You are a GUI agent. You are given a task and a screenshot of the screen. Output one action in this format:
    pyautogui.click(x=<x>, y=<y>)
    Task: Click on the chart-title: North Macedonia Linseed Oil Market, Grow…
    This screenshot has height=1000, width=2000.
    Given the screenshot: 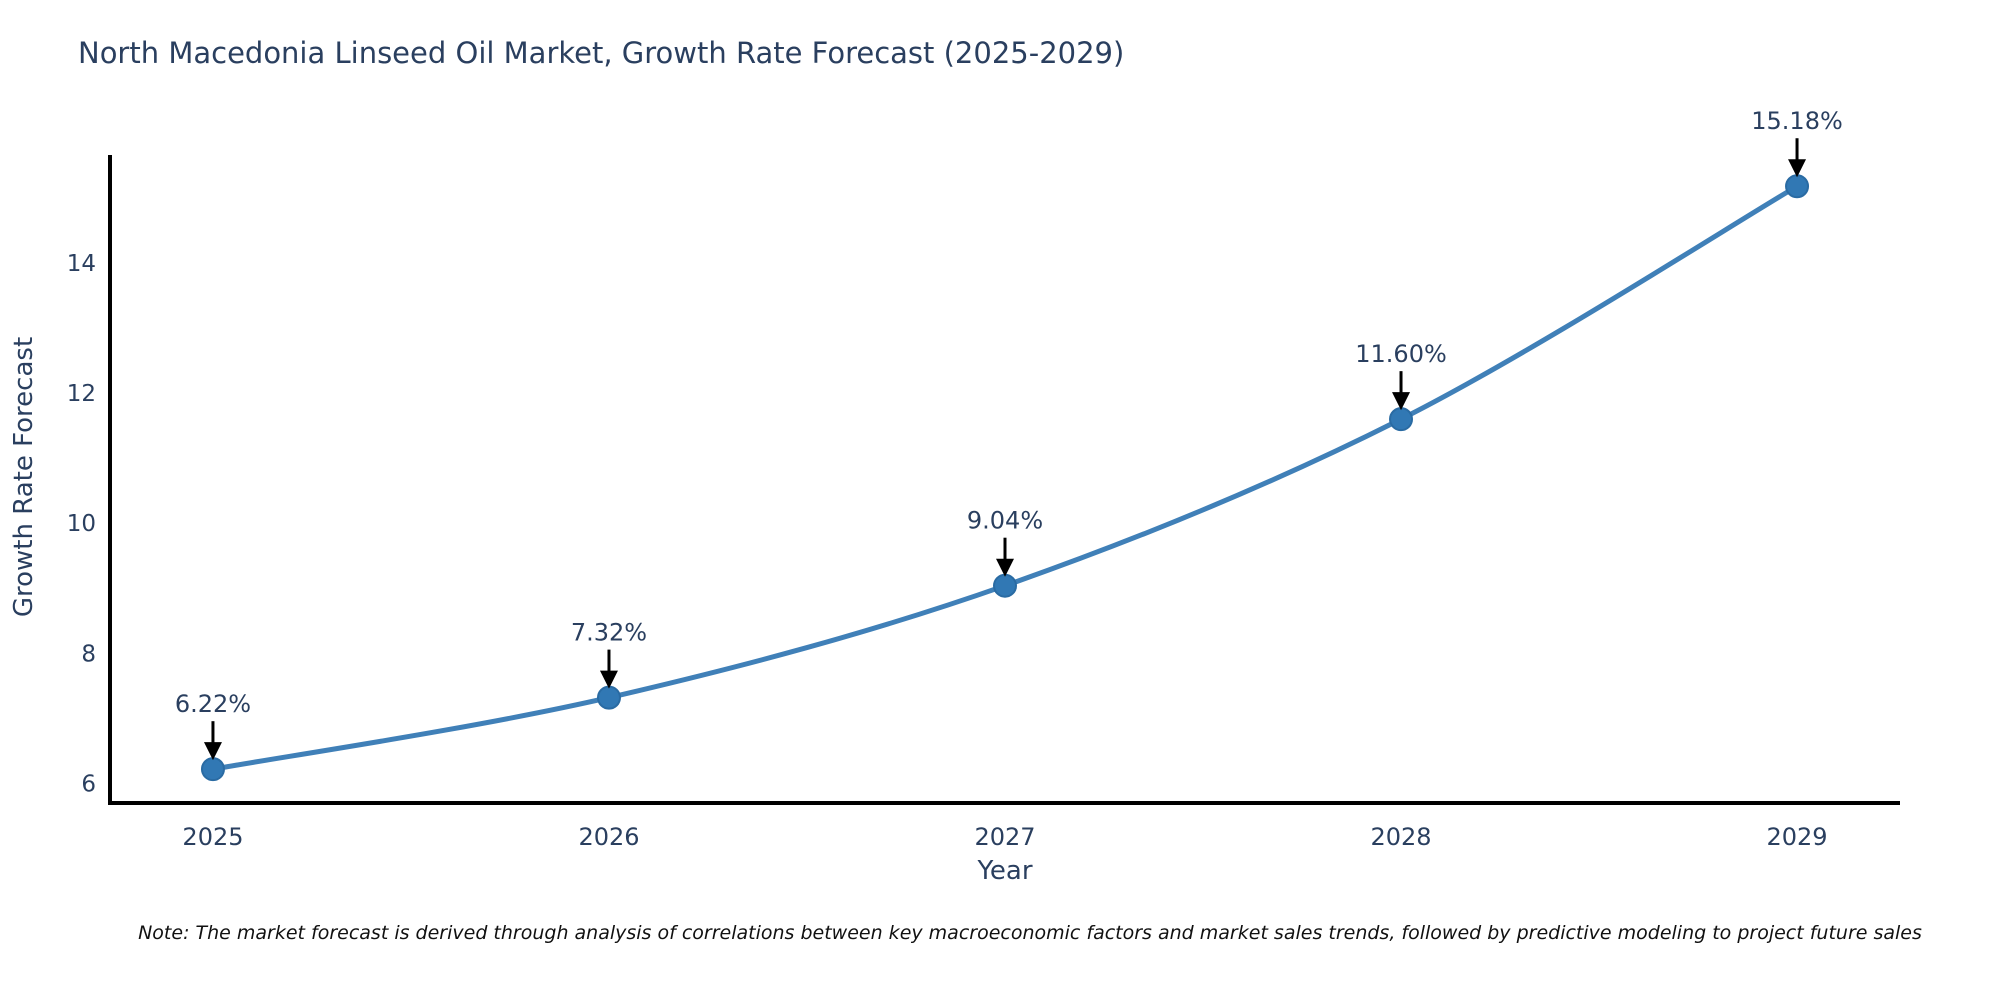 What is the action you would take?
    pyautogui.click(x=601, y=53)
    